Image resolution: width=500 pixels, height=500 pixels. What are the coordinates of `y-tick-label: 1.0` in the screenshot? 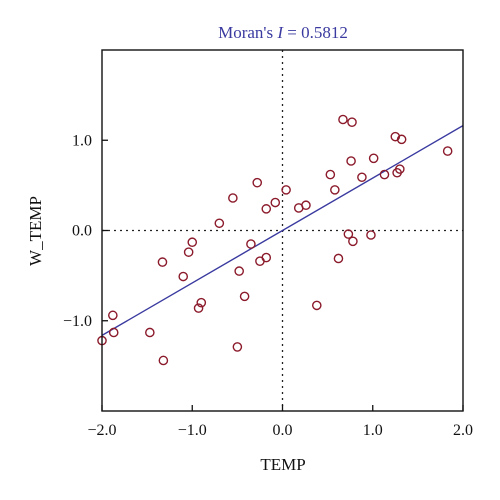 It's located at (82, 140).